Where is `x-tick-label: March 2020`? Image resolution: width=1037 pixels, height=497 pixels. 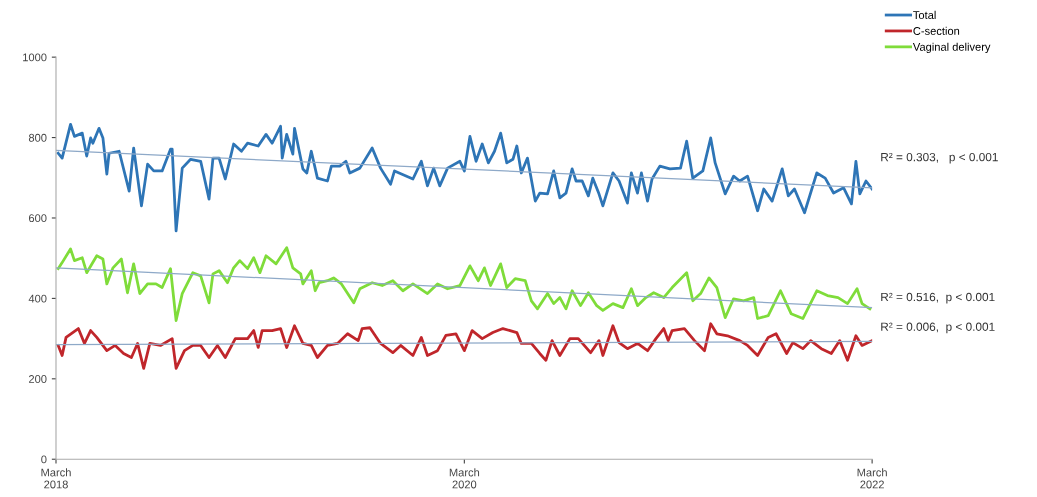
x-tick-label: March 2020 is located at coordinates (464, 478).